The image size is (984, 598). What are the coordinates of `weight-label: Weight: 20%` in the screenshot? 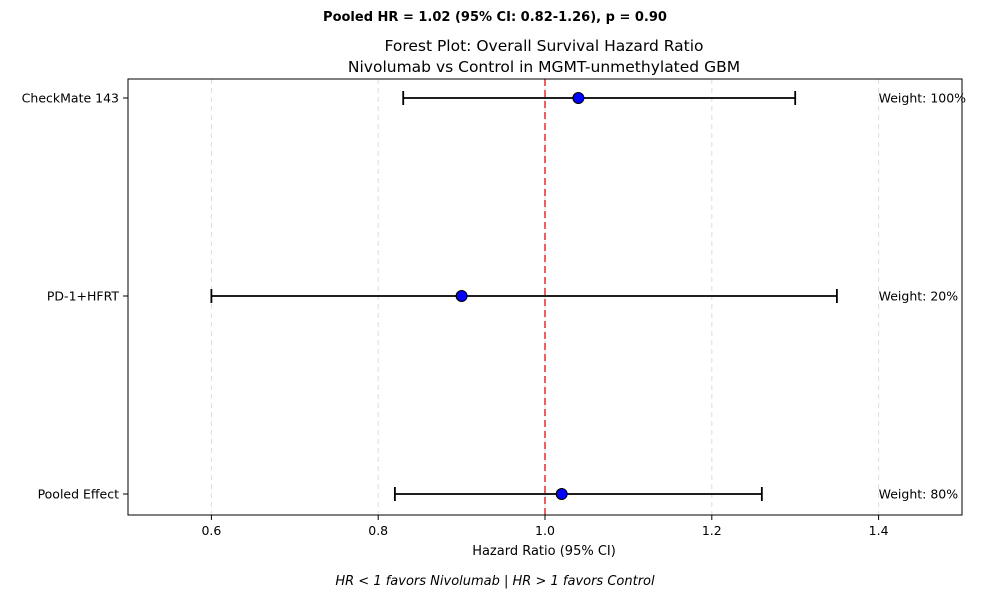 It's located at (919, 296).